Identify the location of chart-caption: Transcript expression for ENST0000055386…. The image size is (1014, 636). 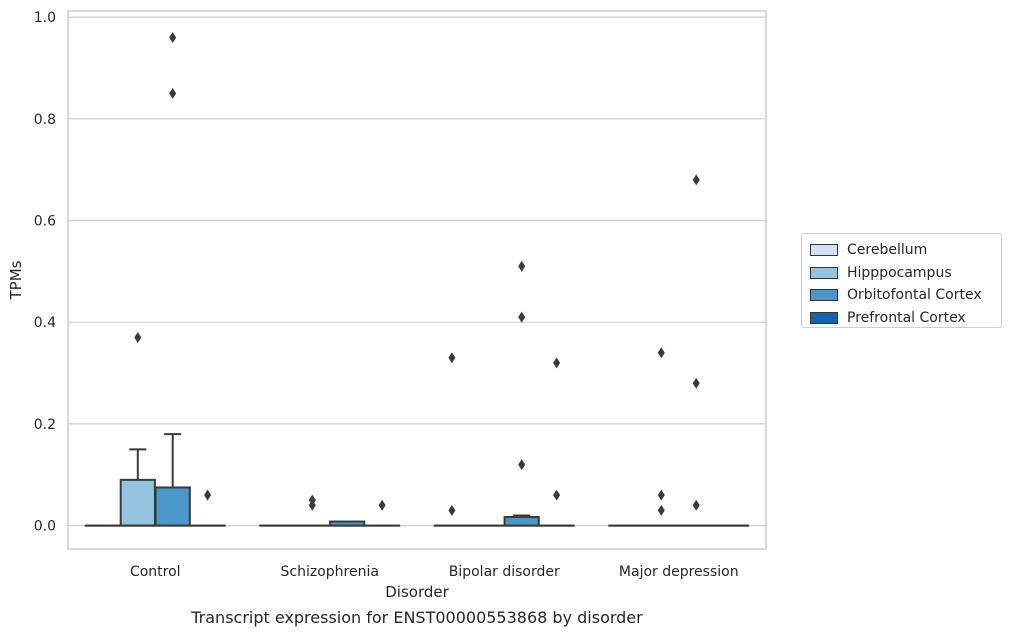
(417, 617).